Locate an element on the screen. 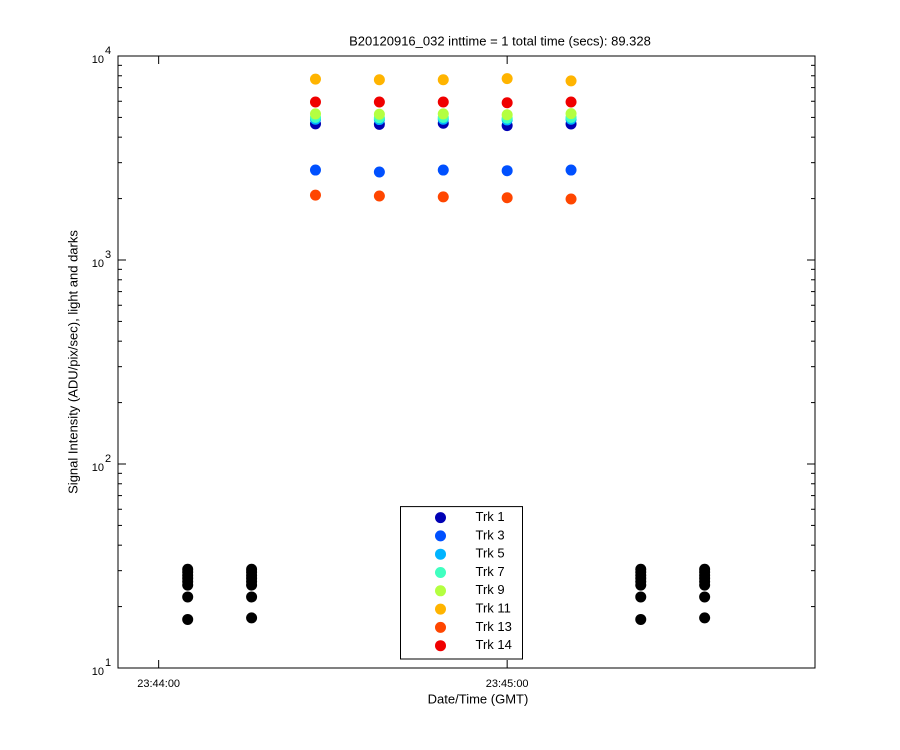 The height and width of the screenshot is (750, 900). legend-label: Trk 11 is located at coordinates (493, 608).